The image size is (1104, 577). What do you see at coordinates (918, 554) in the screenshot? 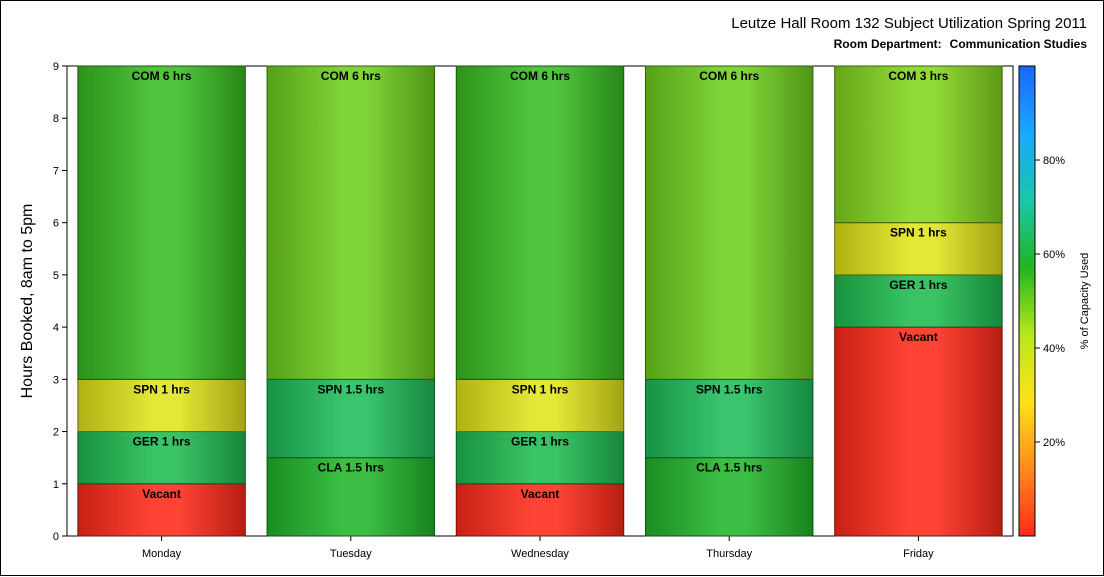
I see `x-tick-label: Friday` at bounding box center [918, 554].